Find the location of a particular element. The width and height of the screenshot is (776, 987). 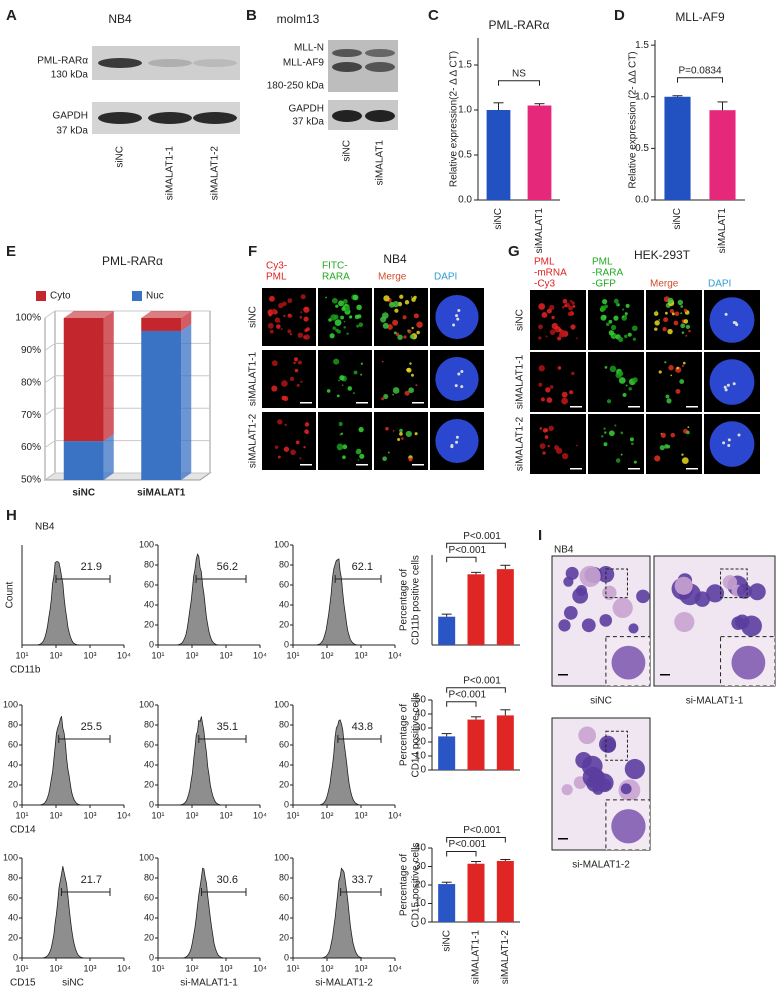

y-tick-label: 0 is located at coordinates (423, 770).